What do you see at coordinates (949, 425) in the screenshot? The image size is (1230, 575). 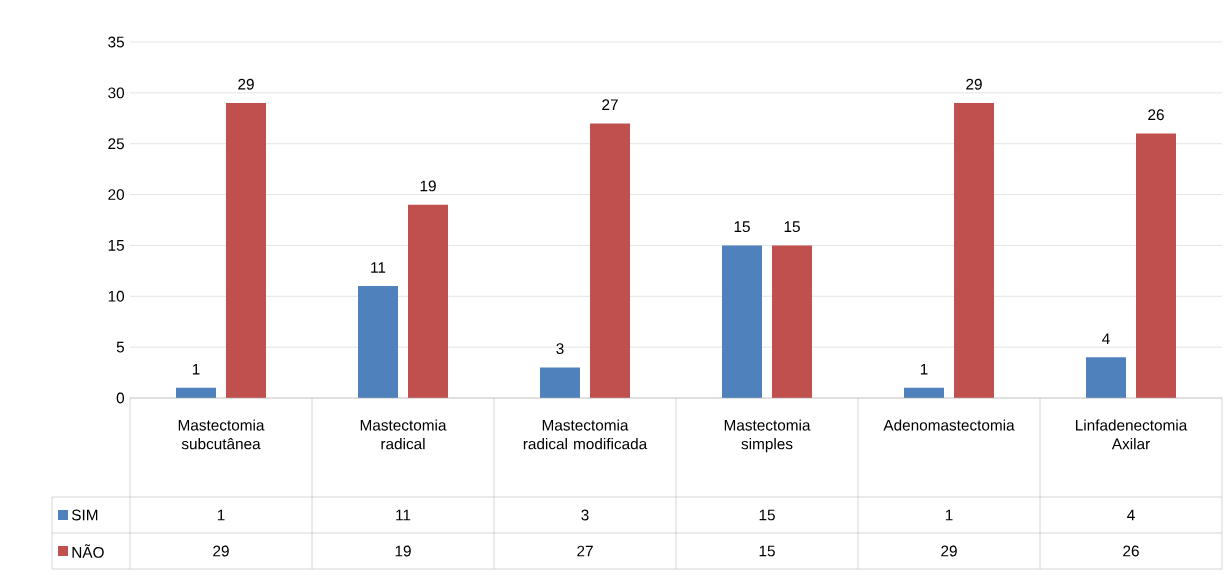 I see `x-tick-label: Adenomastectomia` at bounding box center [949, 425].